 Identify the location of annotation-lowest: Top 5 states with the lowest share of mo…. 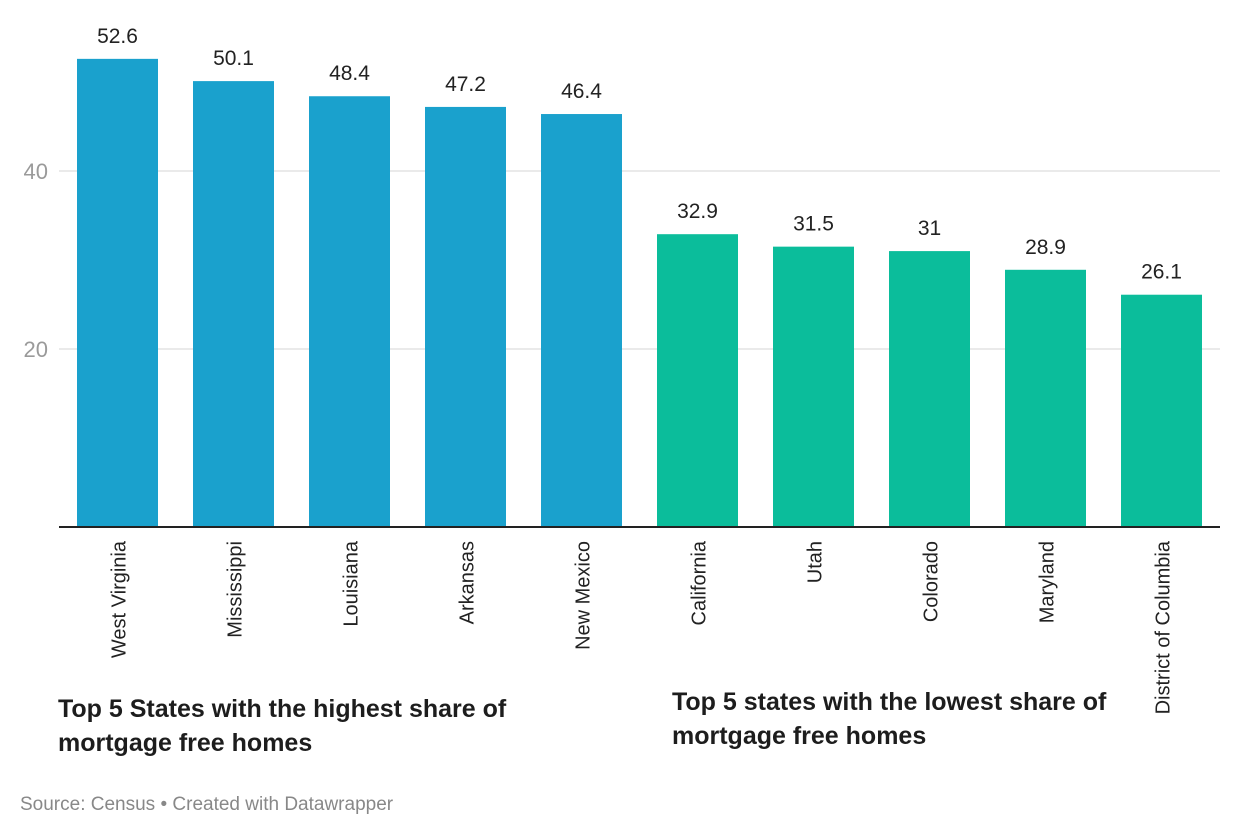
(889, 719).